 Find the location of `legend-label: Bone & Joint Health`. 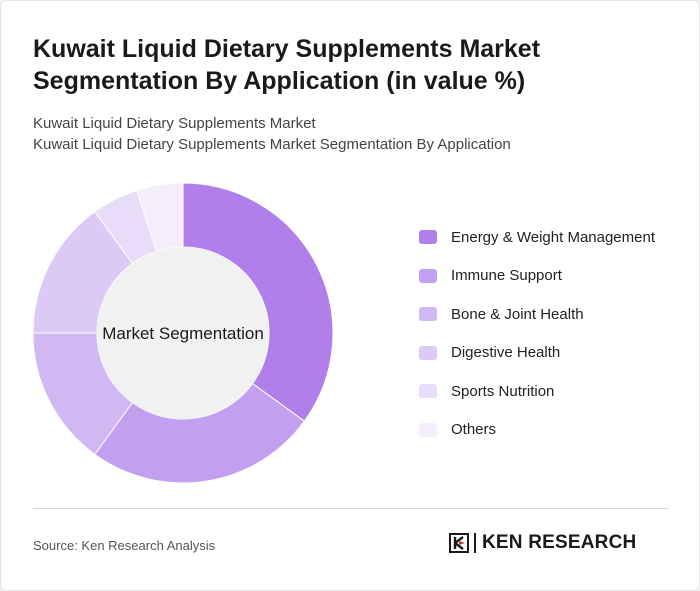

legend-label: Bone & Joint Health is located at coordinates (517, 314).